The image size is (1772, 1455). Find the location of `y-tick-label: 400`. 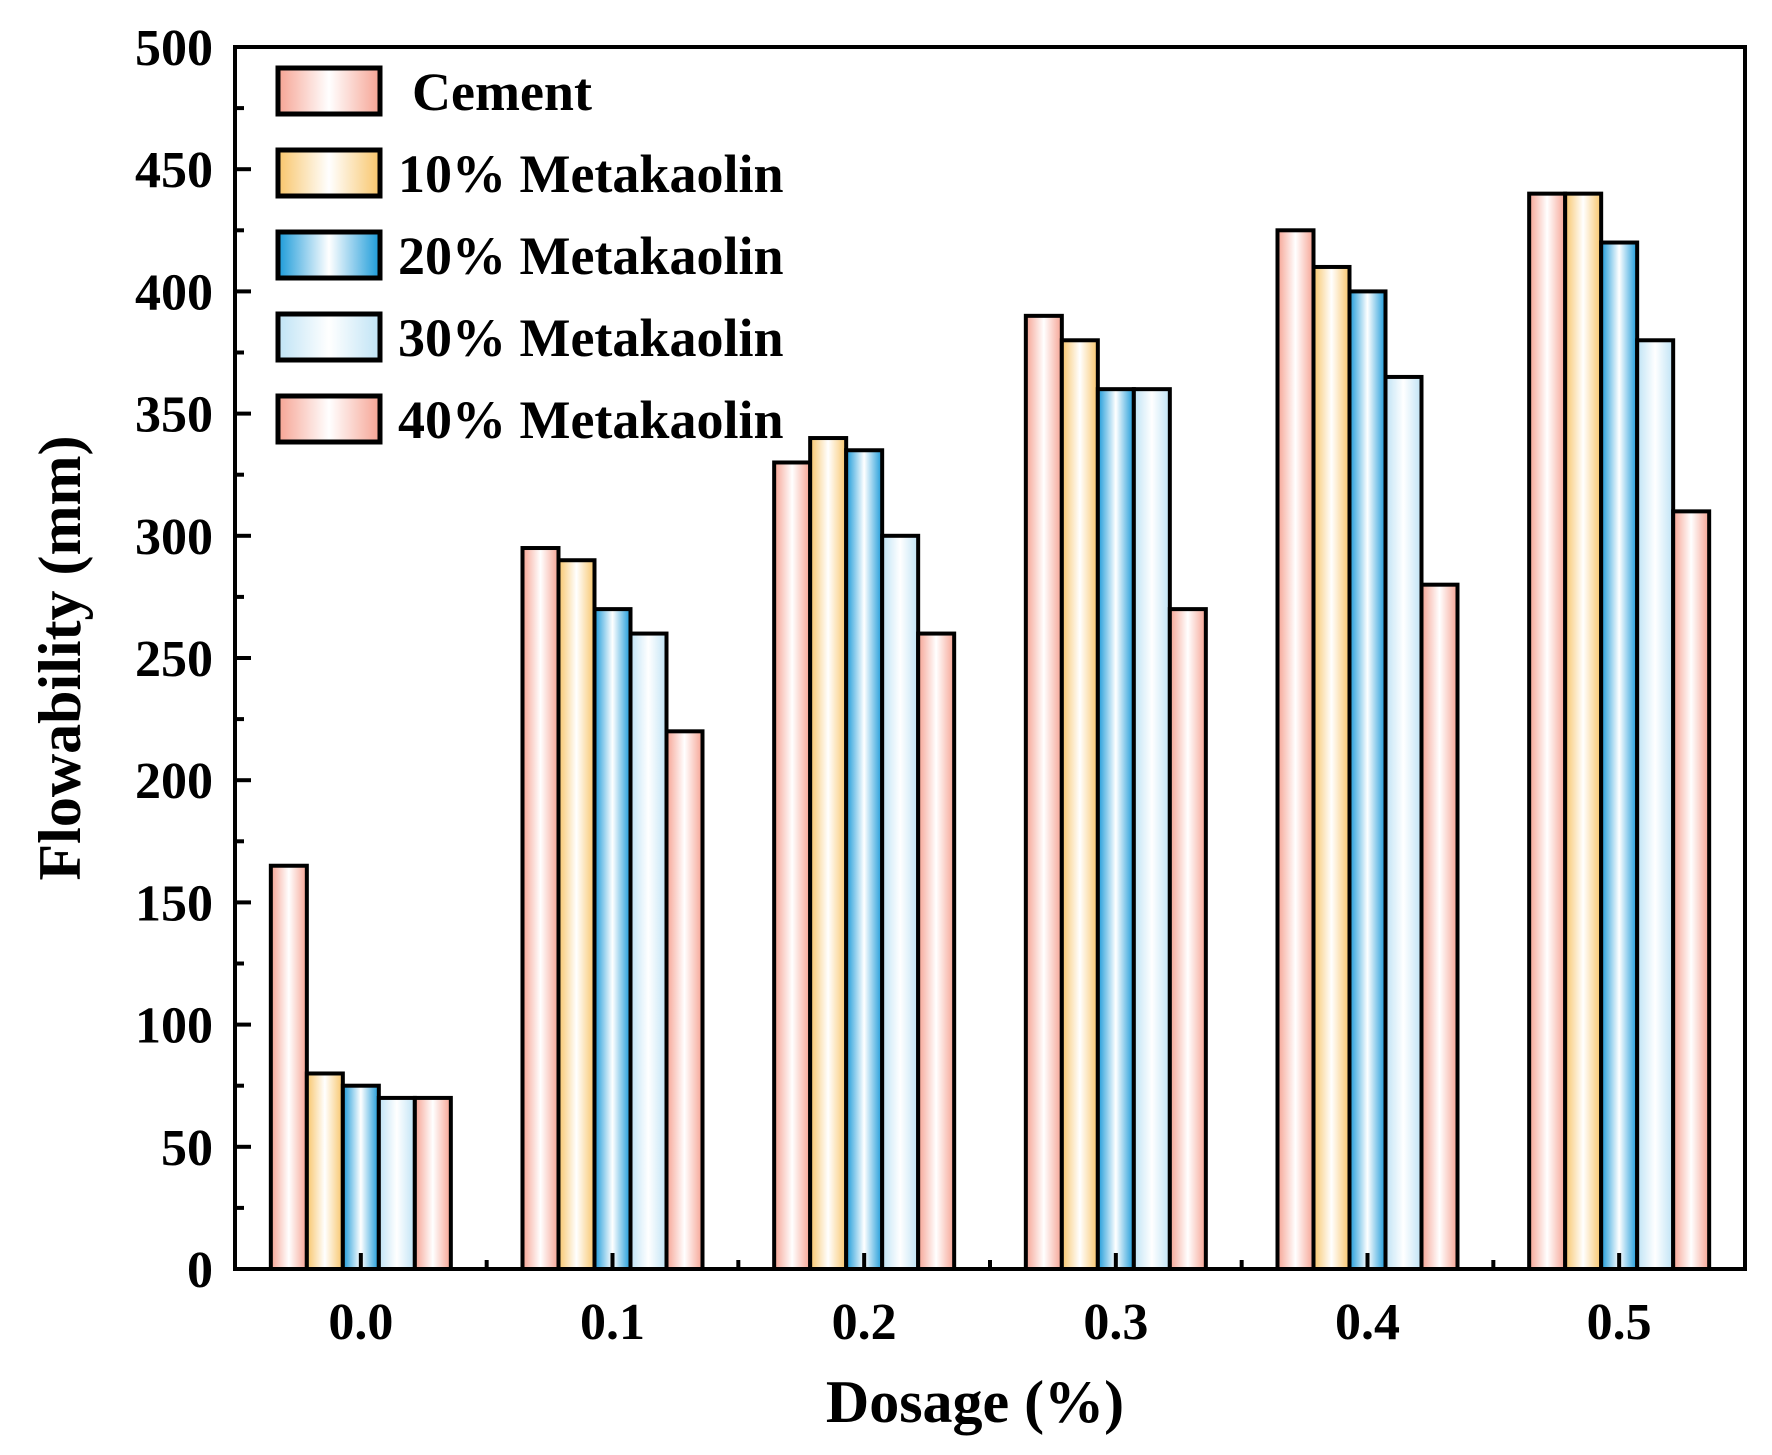

y-tick-label: 400 is located at coordinates (174, 292).